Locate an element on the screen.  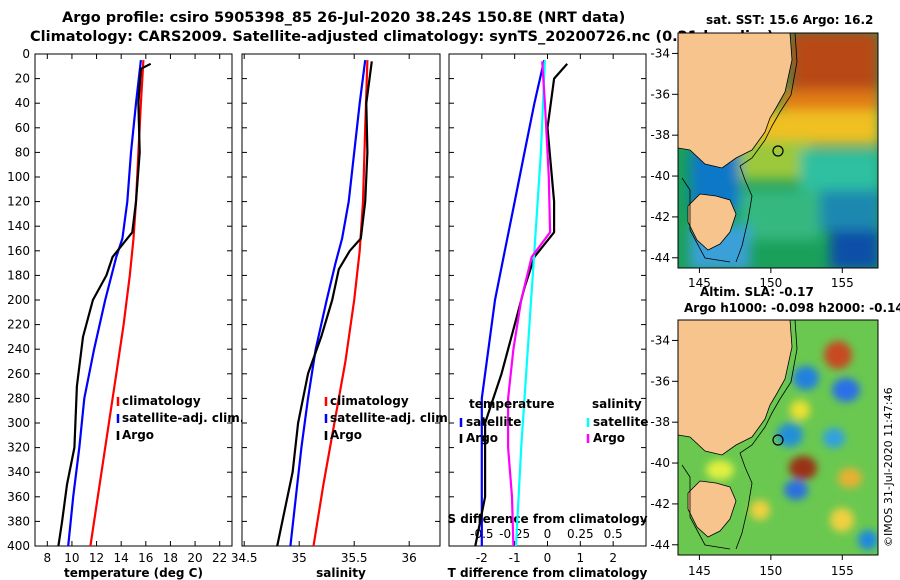
x-tick-label: -2 is located at coordinates (482, 558).